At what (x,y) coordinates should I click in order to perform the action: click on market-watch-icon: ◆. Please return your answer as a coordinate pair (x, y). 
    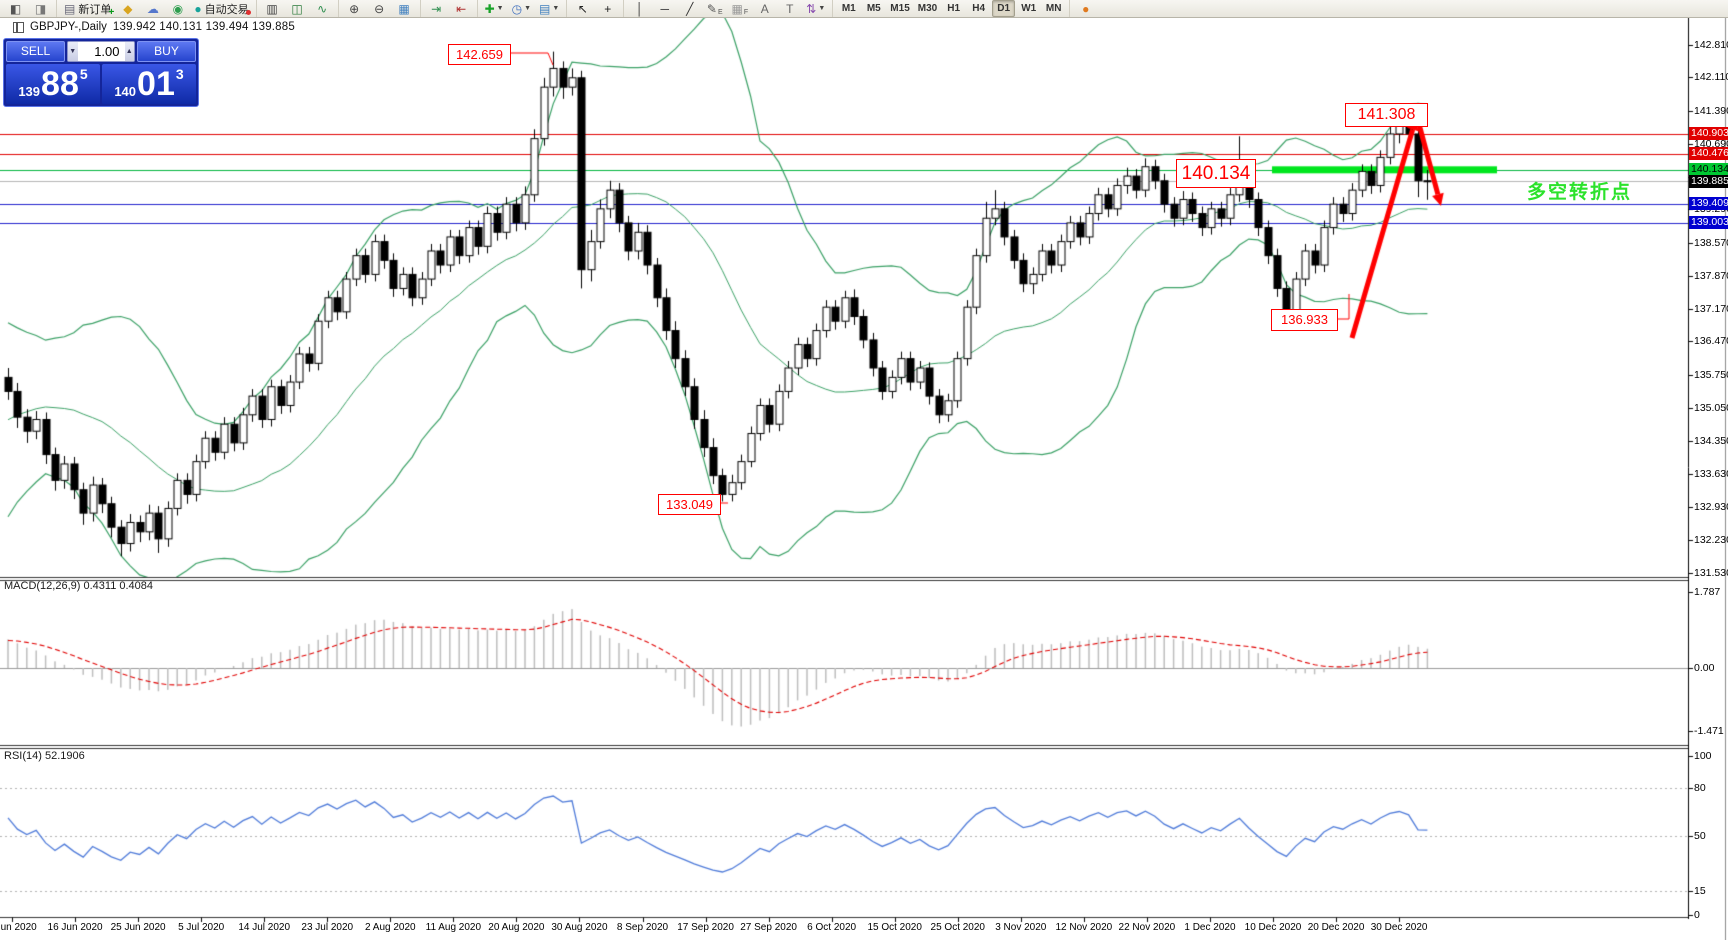
    Looking at the image, I should click on (128, 8).